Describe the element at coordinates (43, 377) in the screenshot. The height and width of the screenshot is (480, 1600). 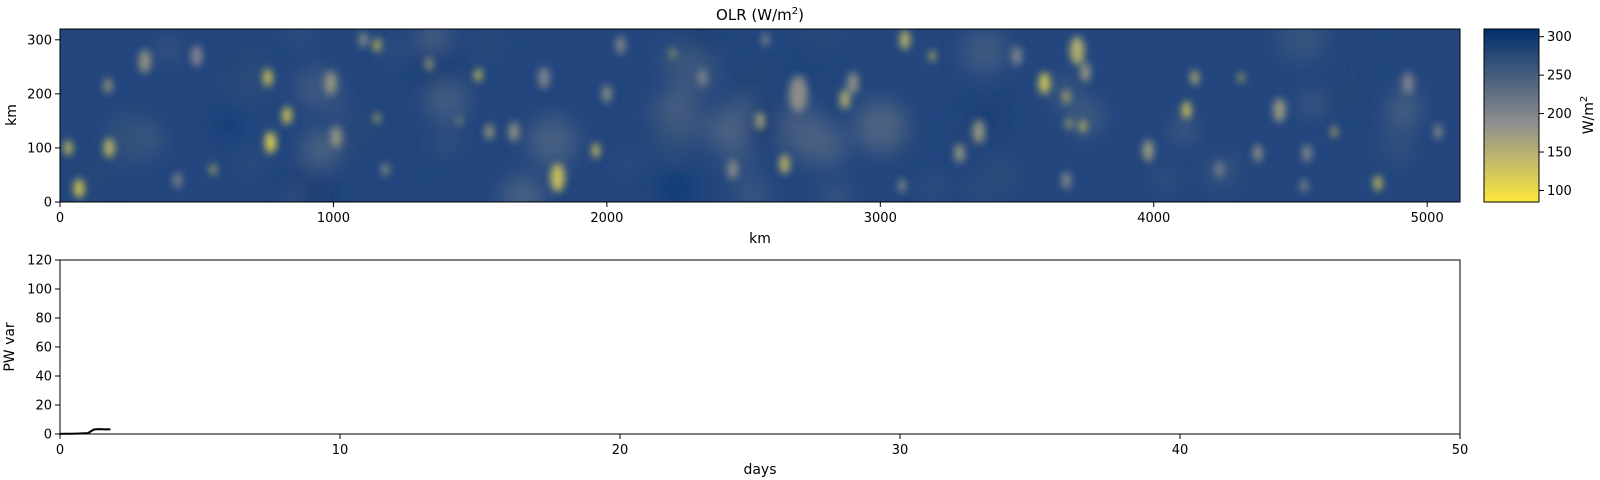
I see `line-y-tick-label: 40` at that location.